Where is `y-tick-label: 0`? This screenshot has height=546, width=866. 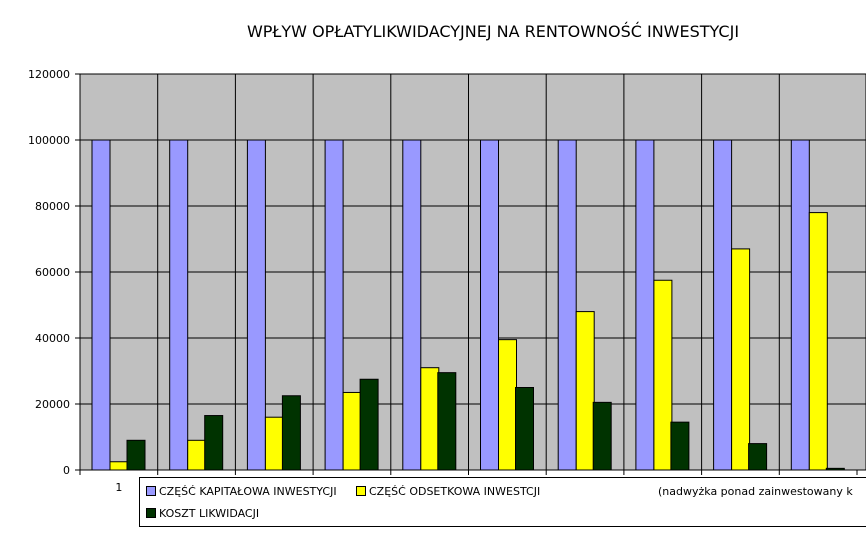 y-tick-label: 0 is located at coordinates (66, 470).